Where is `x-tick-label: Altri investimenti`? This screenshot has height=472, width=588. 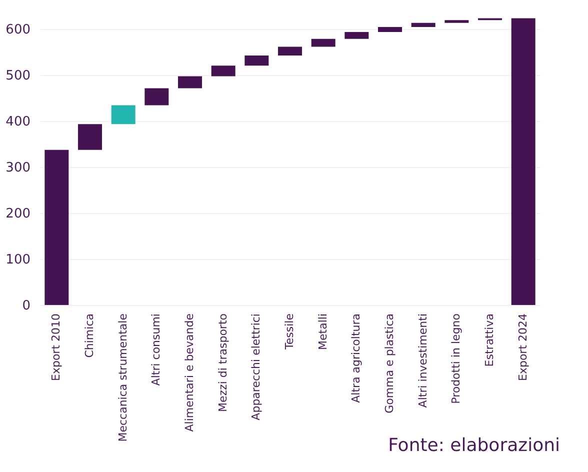 x-tick-label: Altri investimenti is located at coordinates (423, 361).